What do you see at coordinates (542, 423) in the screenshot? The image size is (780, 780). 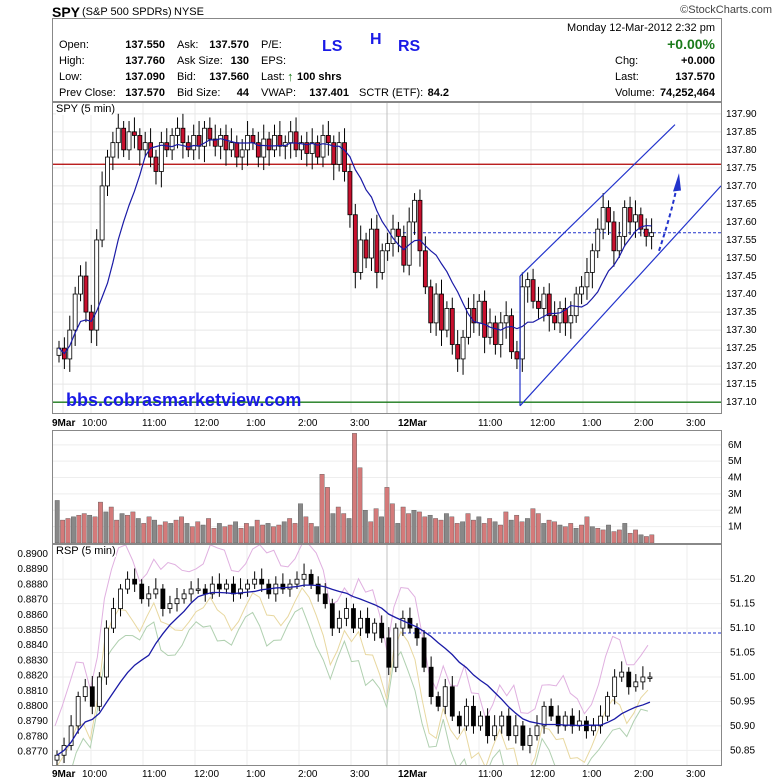 I see `price-xtick-label: 12:00` at bounding box center [542, 423].